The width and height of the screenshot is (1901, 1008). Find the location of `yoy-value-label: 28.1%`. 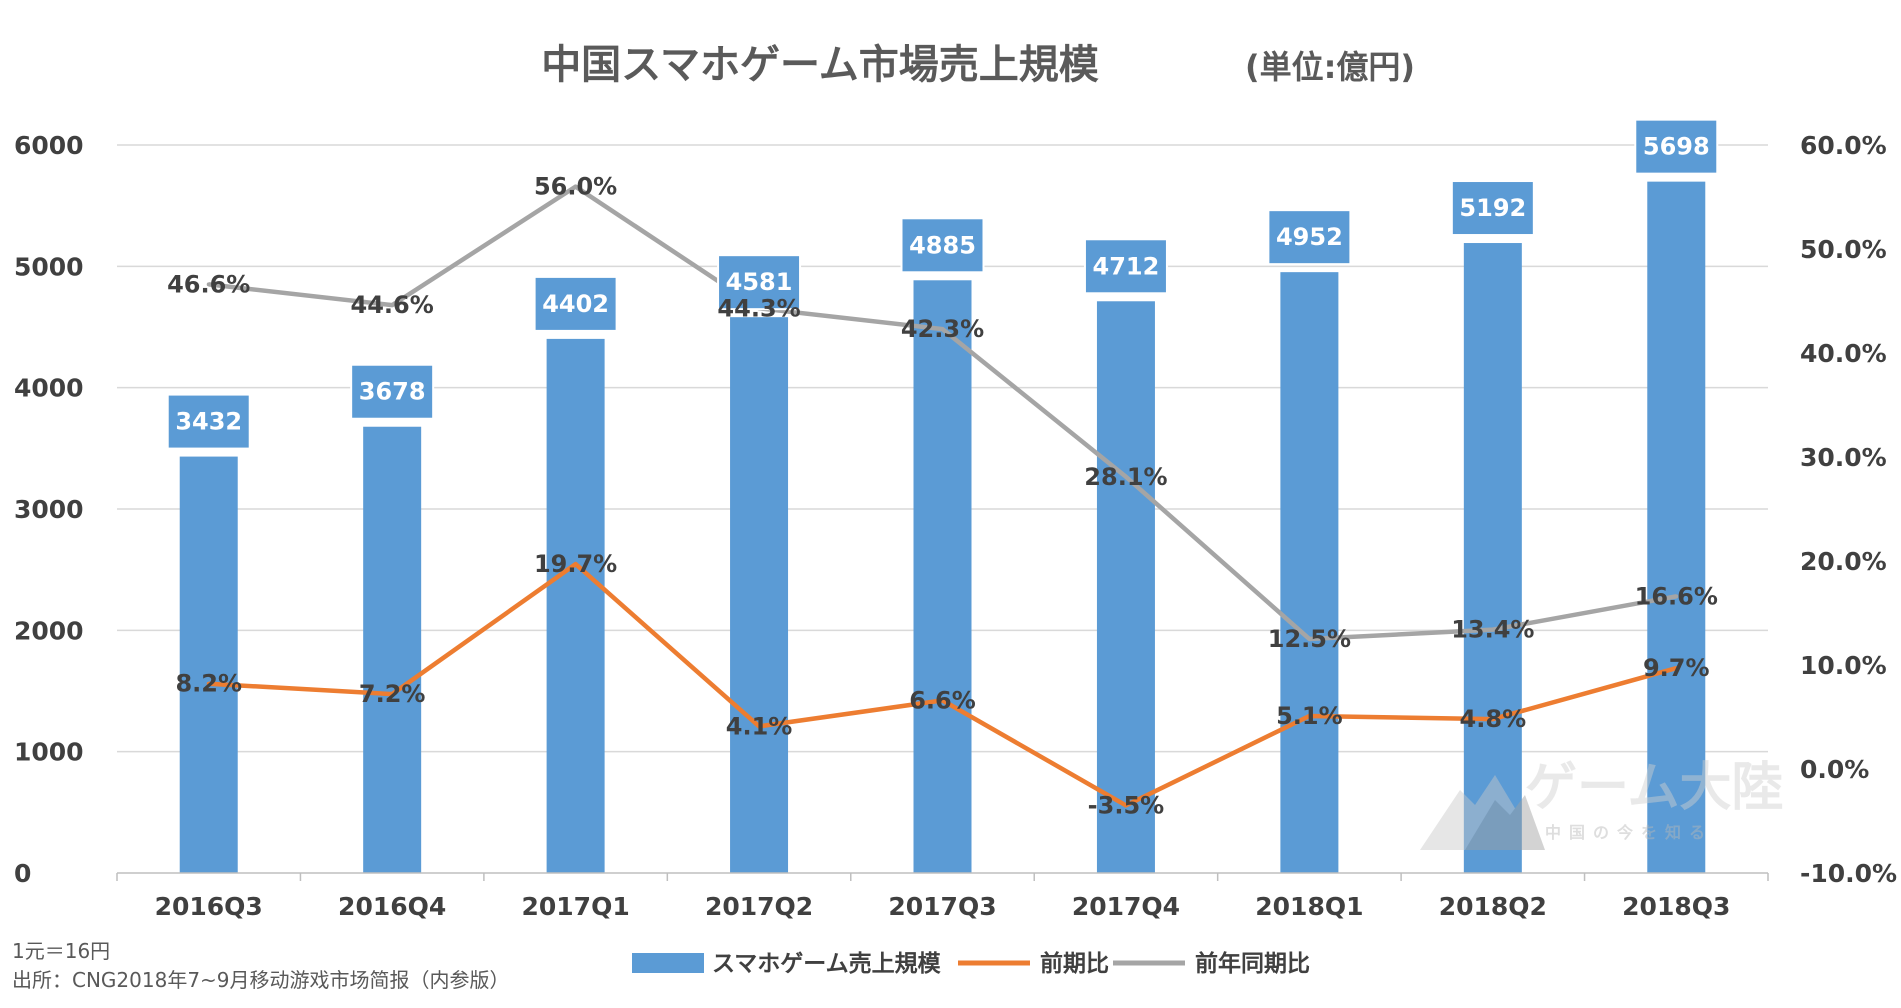

yoy-value-label: 28.1% is located at coordinates (1125, 477).